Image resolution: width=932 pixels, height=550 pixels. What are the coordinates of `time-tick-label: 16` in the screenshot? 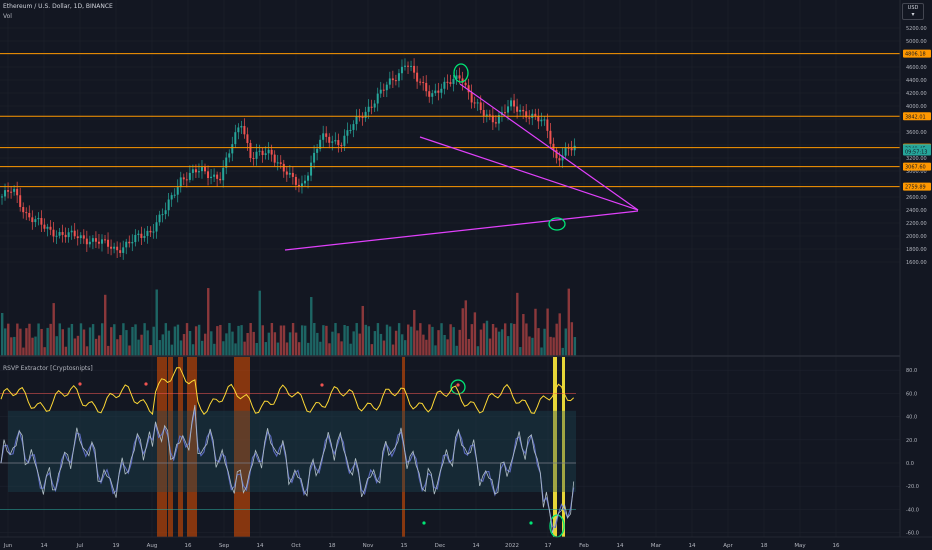 It's located at (188, 546).